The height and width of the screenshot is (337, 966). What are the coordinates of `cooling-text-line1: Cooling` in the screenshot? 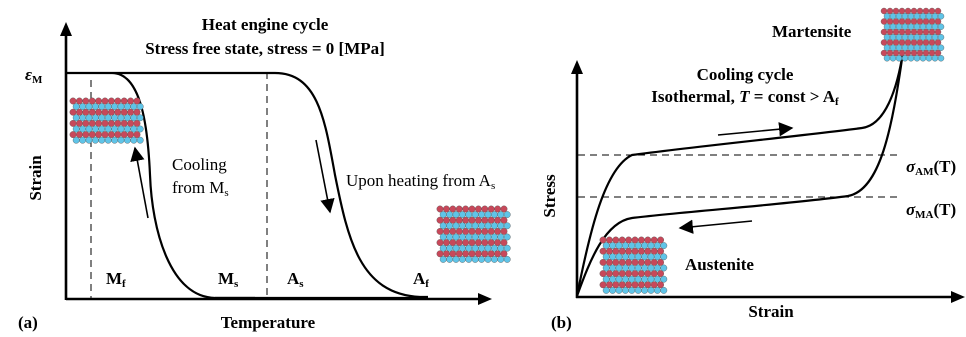 It's located at (199, 164).